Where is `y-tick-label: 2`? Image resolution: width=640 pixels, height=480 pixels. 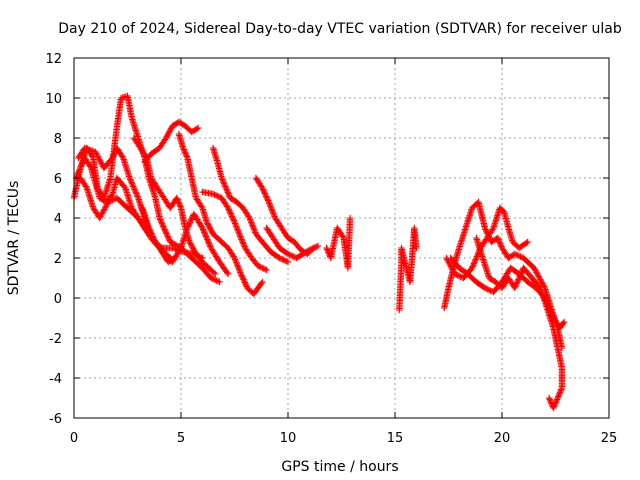 y-tick-label: 2 is located at coordinates (58, 259).